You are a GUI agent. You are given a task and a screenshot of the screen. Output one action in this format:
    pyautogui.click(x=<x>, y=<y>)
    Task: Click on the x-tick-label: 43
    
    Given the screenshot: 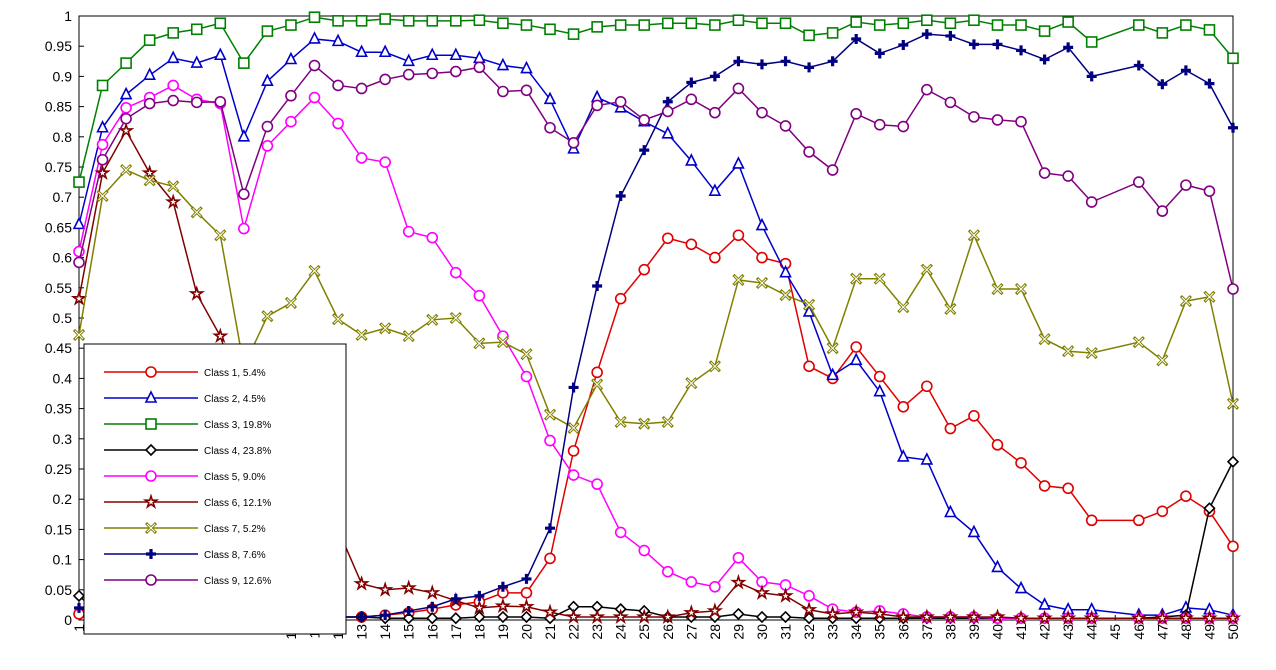 What is the action you would take?
    pyautogui.click(x=1068, y=632)
    